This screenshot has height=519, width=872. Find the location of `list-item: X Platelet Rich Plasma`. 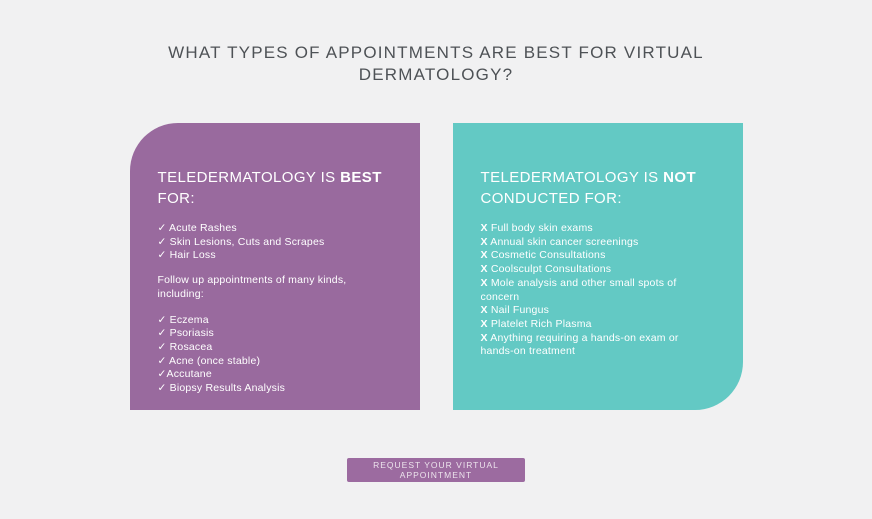

list-item: X Platelet Rich Plasma is located at coordinates (536, 323).